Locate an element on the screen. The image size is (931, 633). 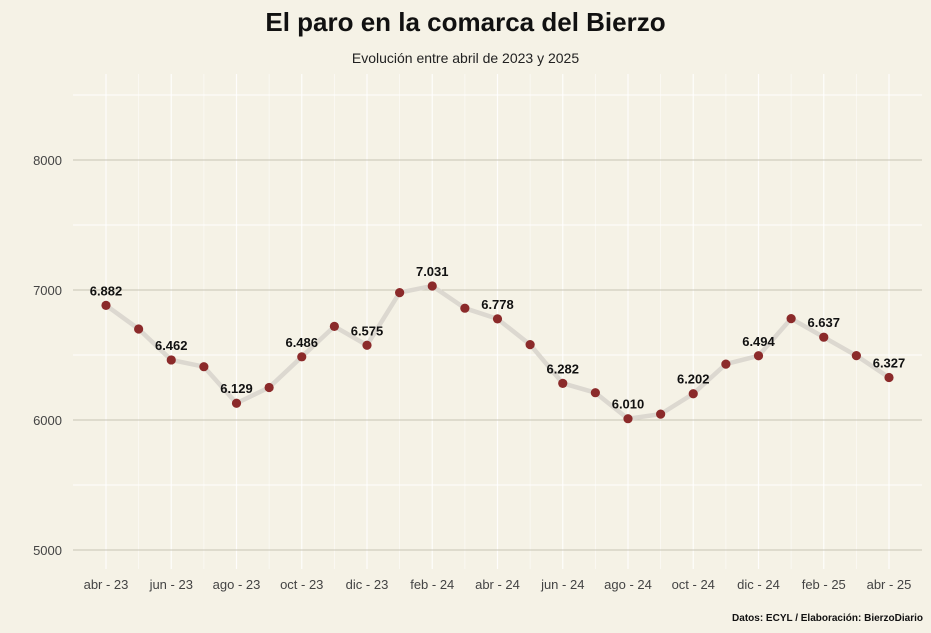
x-tick-label: ago - 24 is located at coordinates (628, 584).